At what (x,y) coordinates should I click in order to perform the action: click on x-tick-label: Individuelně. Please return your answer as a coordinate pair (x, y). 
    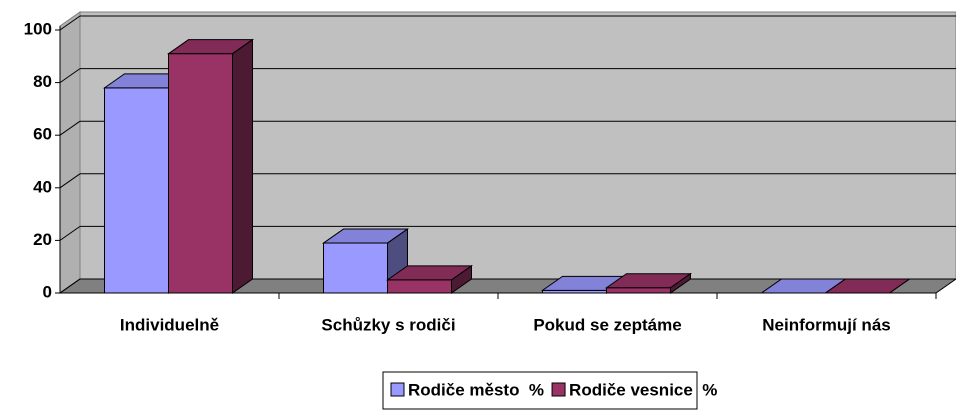
    Looking at the image, I should click on (169, 324).